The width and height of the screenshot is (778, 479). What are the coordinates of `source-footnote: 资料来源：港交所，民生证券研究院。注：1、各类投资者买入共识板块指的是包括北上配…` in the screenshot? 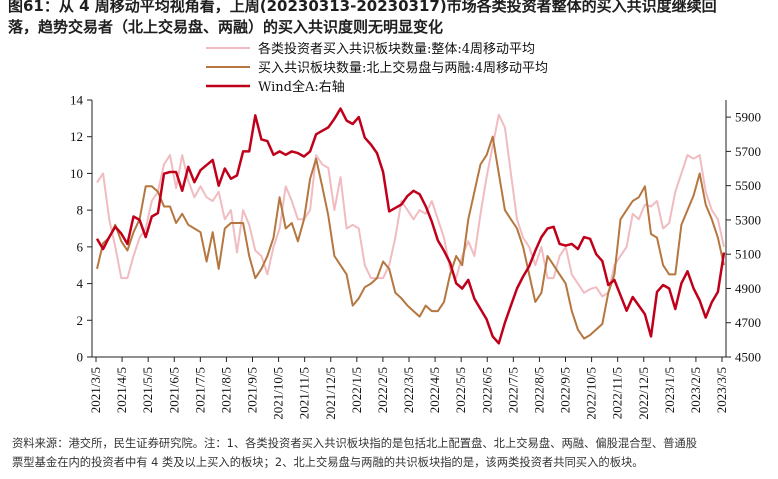 It's located at (392, 453).